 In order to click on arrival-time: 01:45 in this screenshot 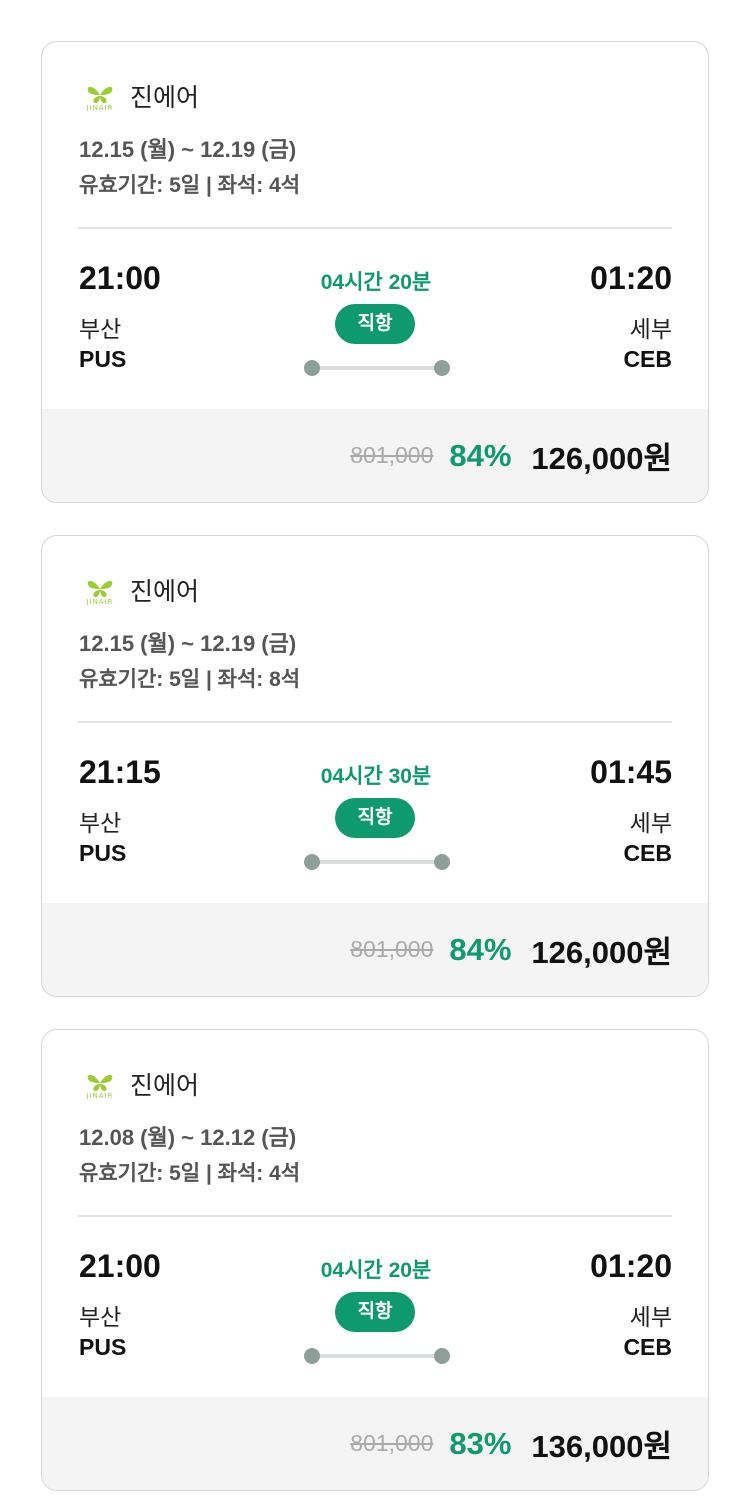, I will do `click(631, 772)`.